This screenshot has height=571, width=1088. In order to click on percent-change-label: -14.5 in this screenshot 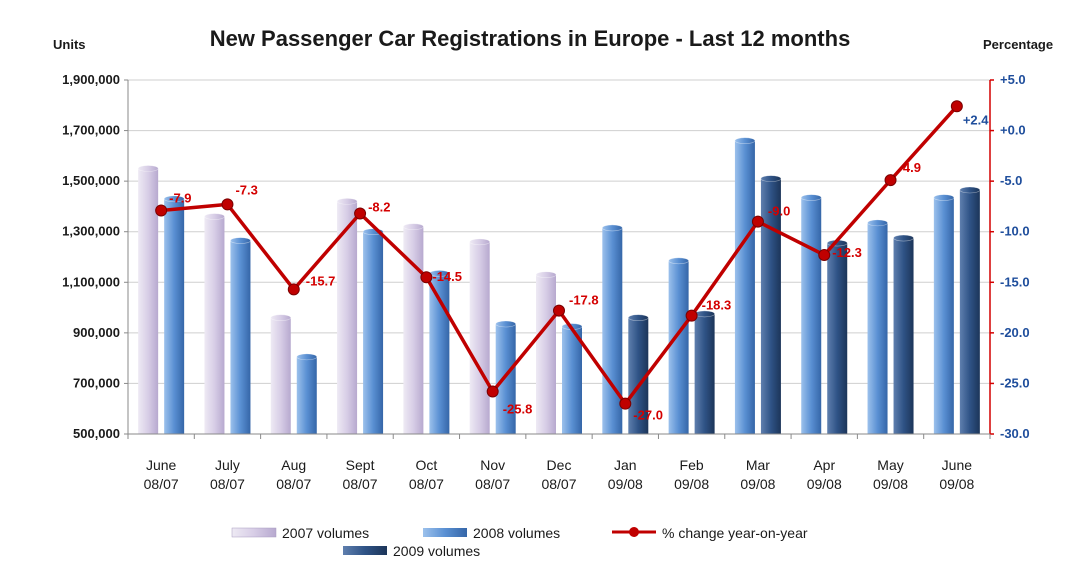, I will do `click(447, 276)`.